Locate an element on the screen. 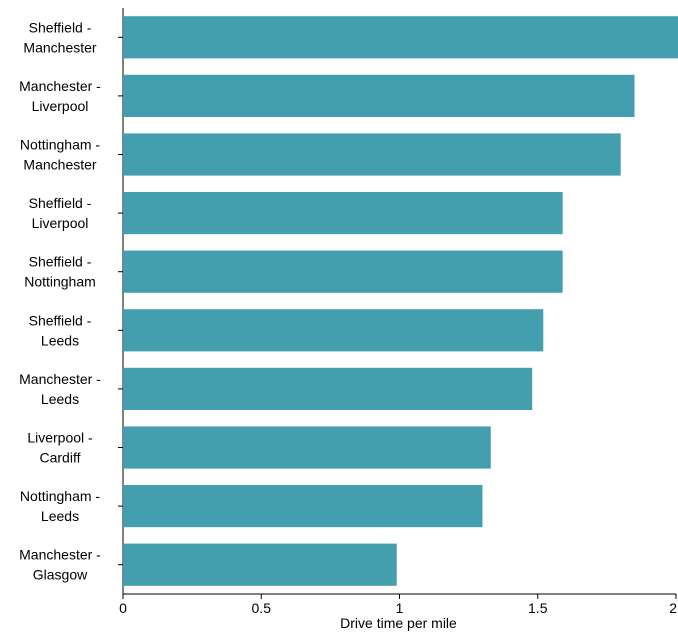 This screenshot has width=678, height=632. x-tick-label: 0 is located at coordinates (123, 608).